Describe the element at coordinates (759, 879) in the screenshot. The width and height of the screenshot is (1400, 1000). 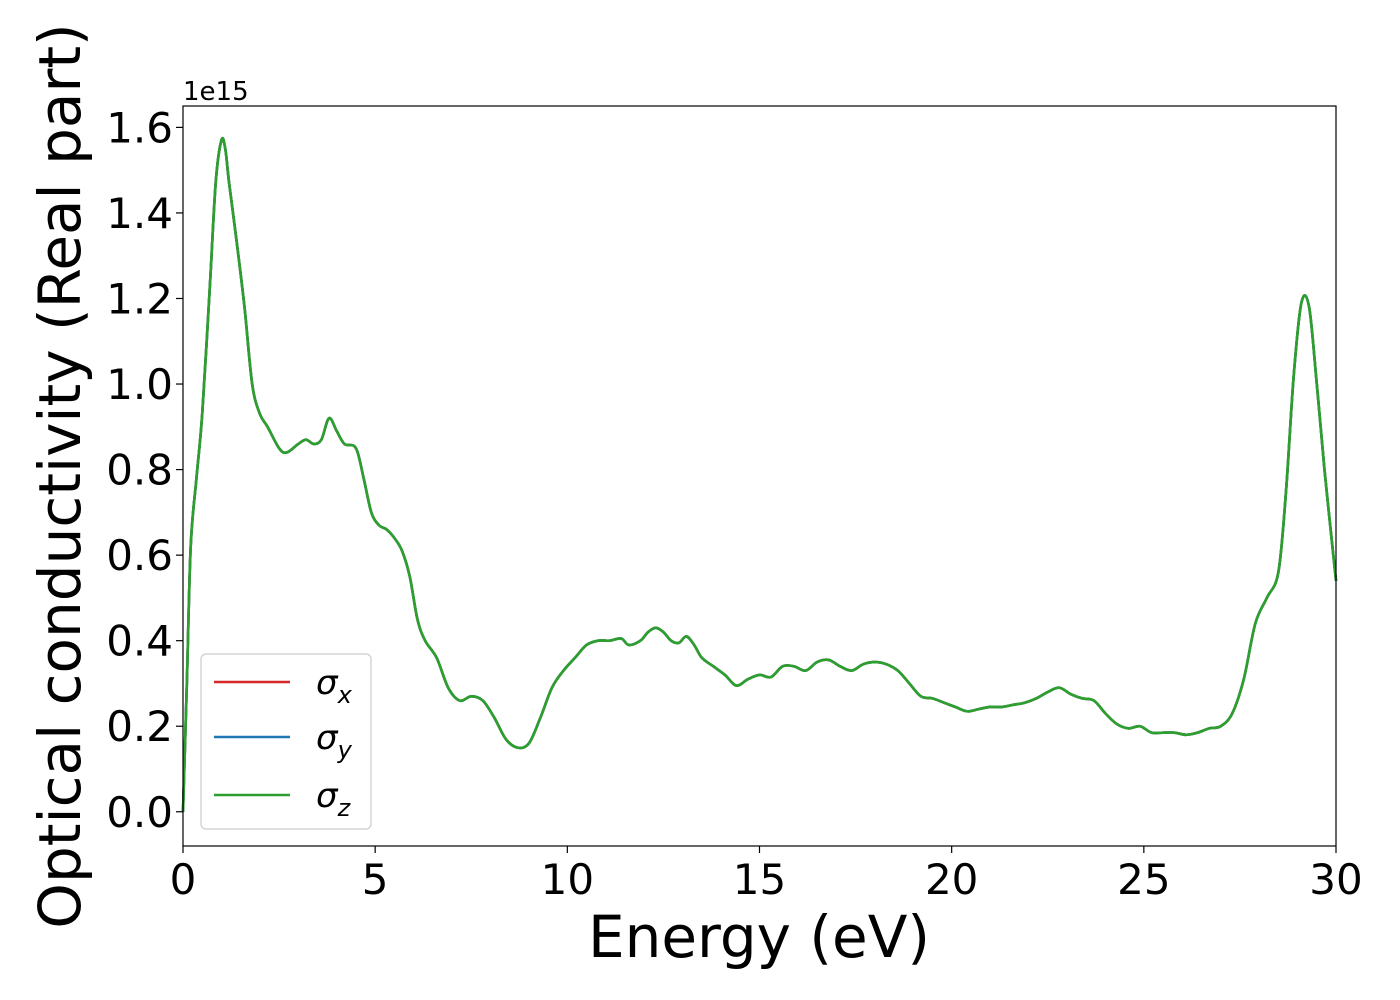
I see `x-tick-label: 15` at that location.